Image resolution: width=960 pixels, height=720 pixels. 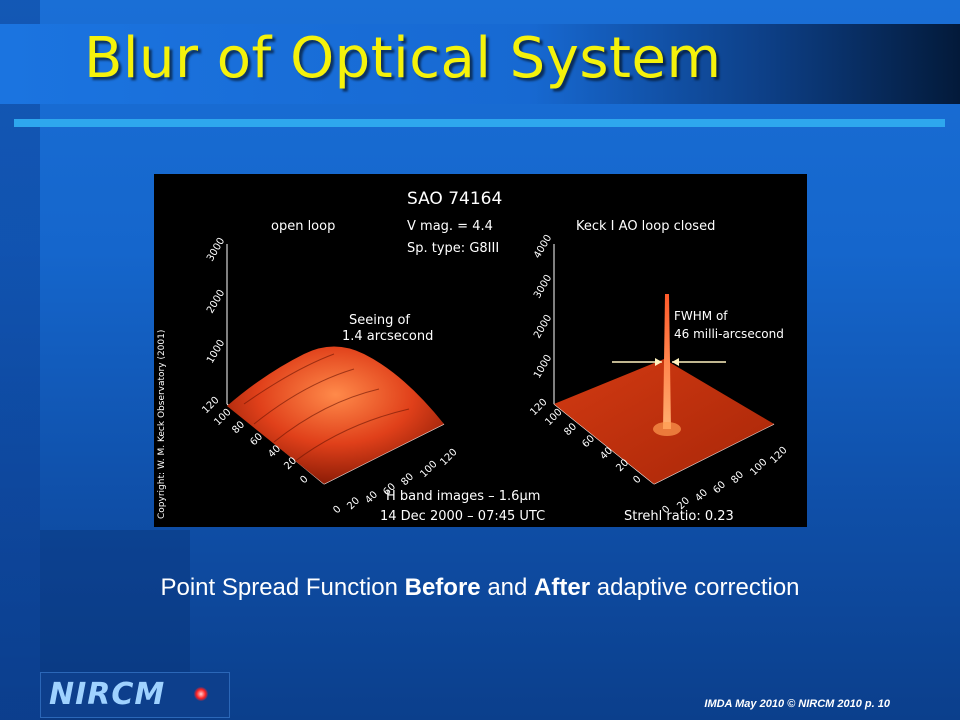 What do you see at coordinates (658, 362) in the screenshot?
I see `fwhm-arrowhead-left` at bounding box center [658, 362].